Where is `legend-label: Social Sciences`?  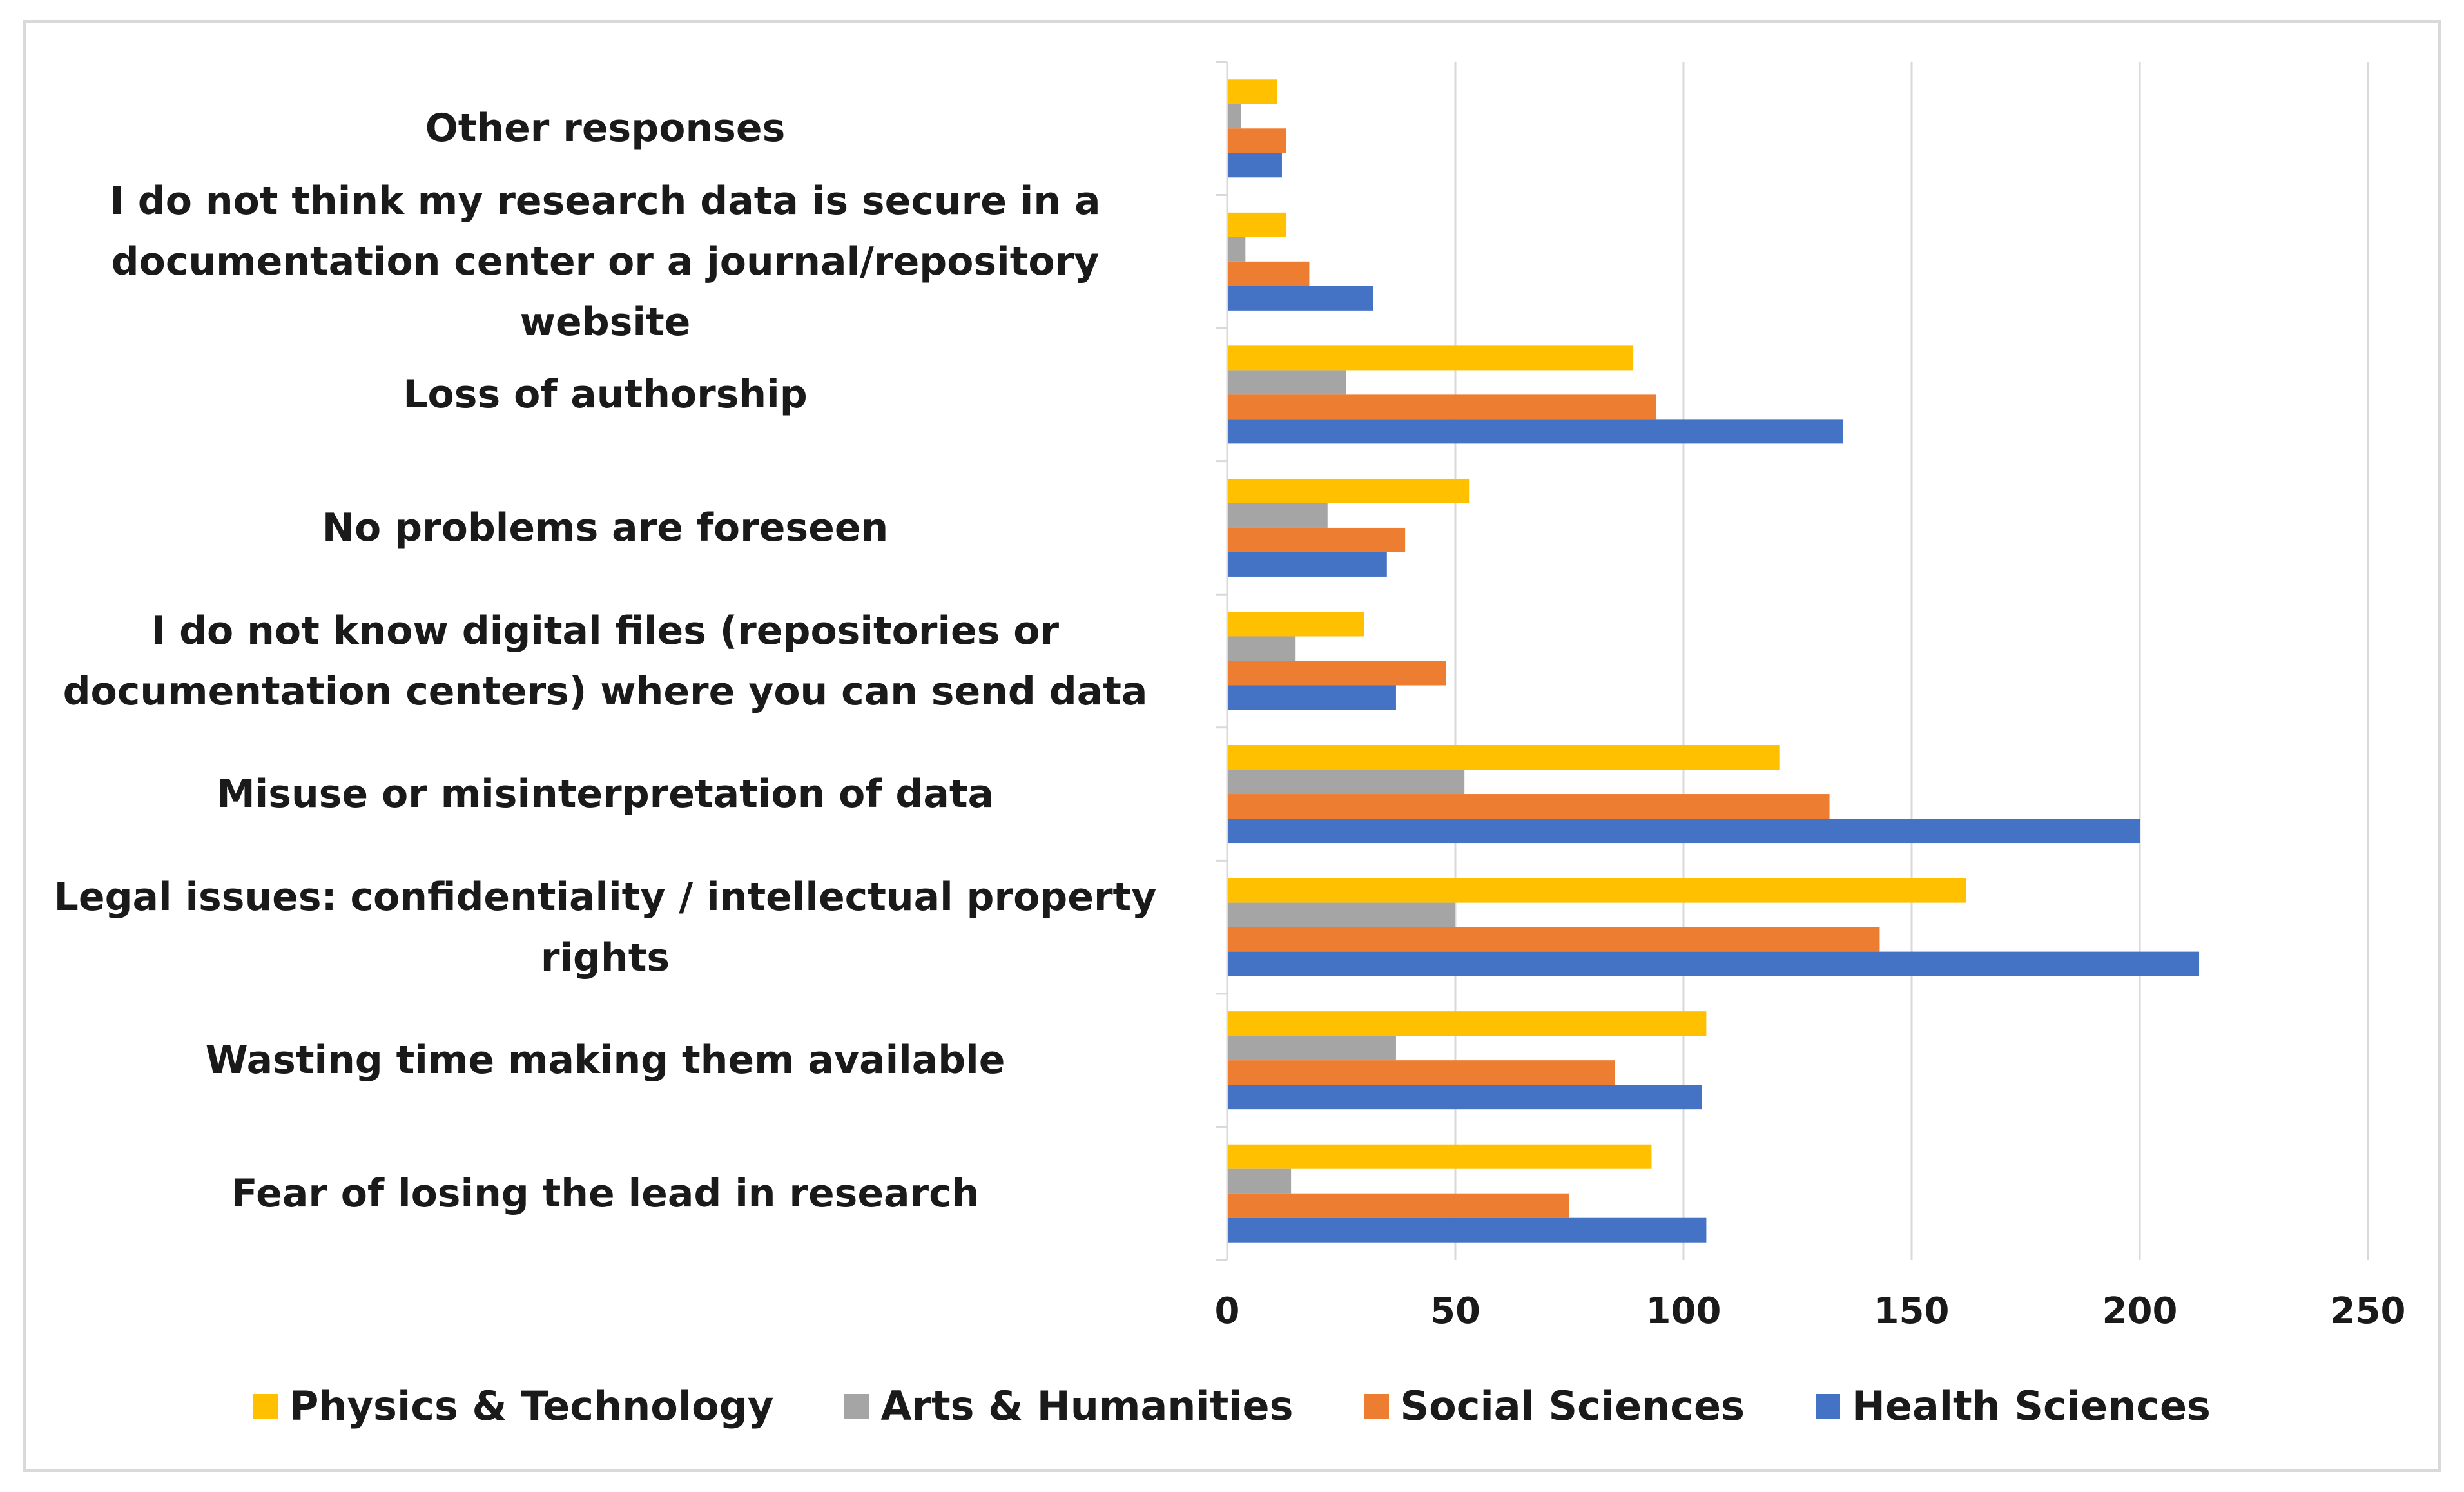 legend-label: Social Sciences is located at coordinates (1573, 1406).